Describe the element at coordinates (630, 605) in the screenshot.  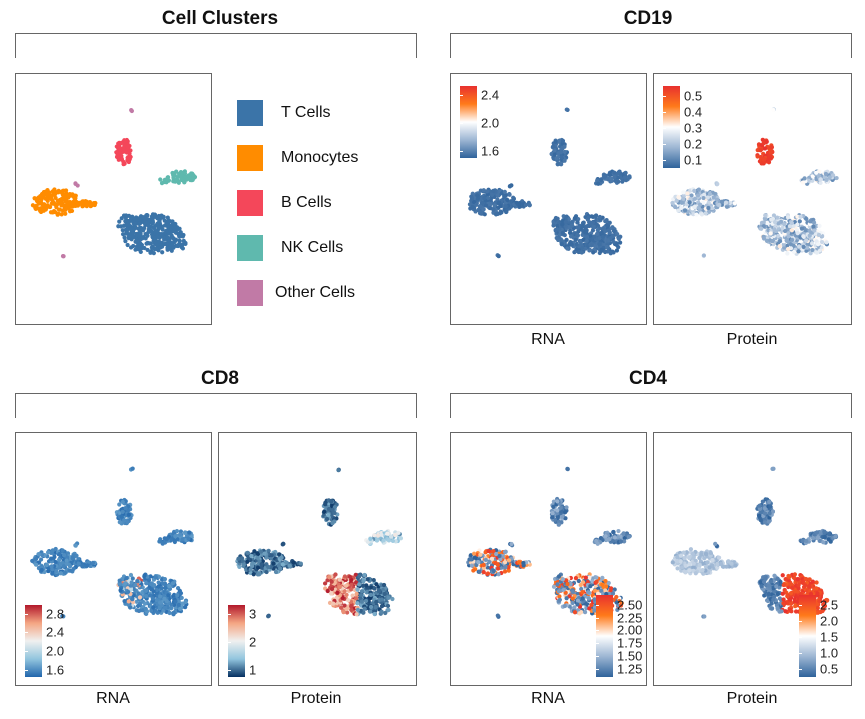
I see `colorbar-tick-label: 2.50` at that location.